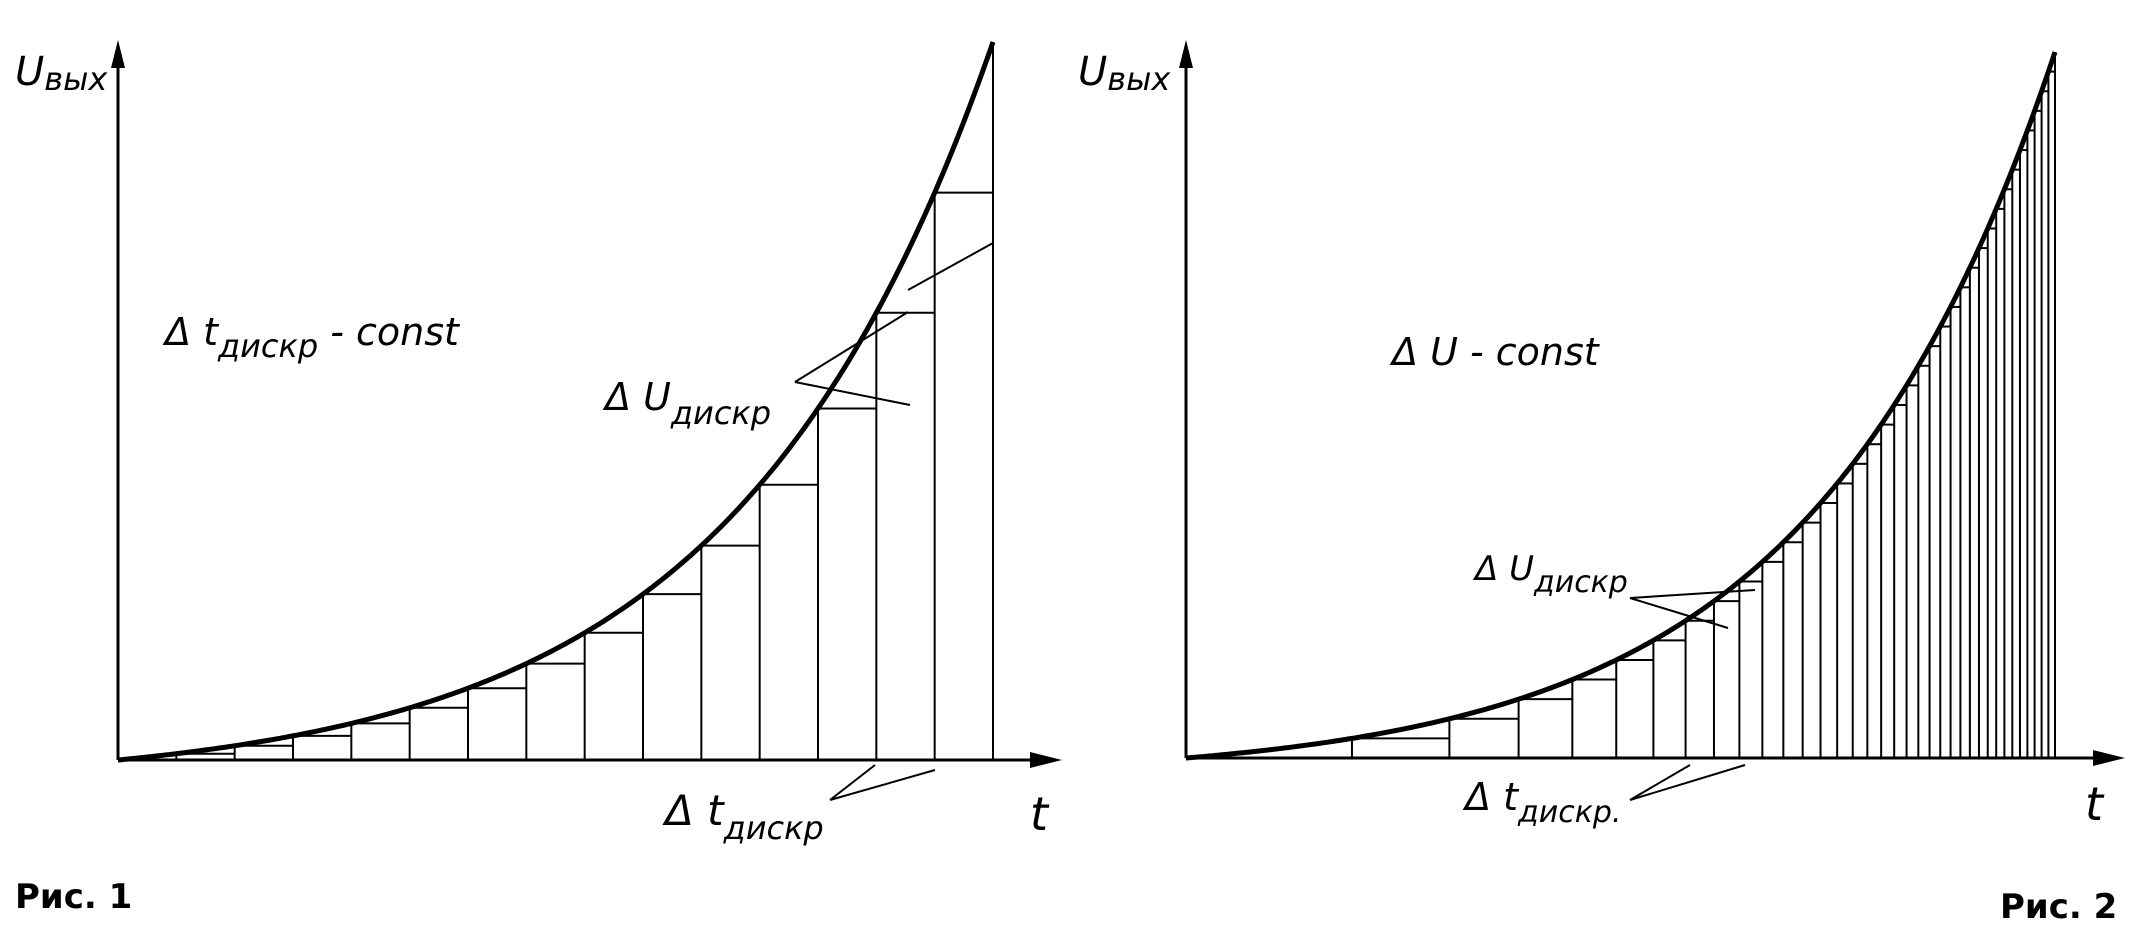  Describe the element at coordinates (61, 73) in the screenshot. I see `fig1-y-axis-label: Uвых` at that location.